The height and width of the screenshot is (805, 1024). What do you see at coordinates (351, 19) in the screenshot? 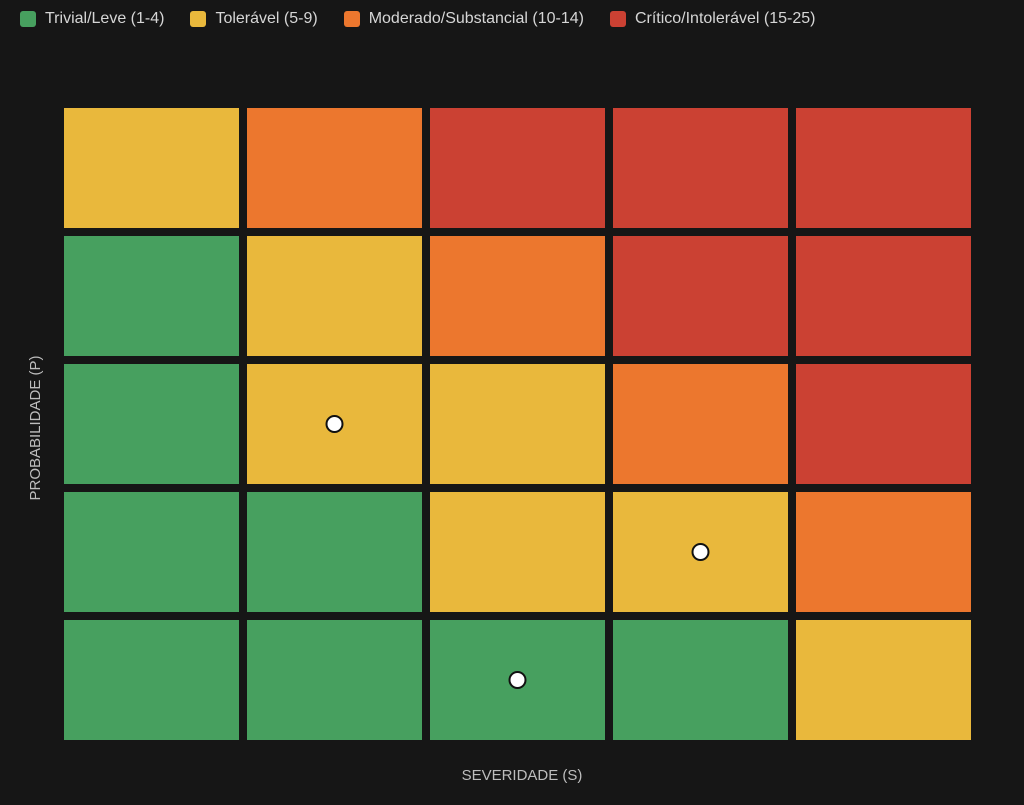
I see `legend-swatch-moderado` at bounding box center [351, 19].